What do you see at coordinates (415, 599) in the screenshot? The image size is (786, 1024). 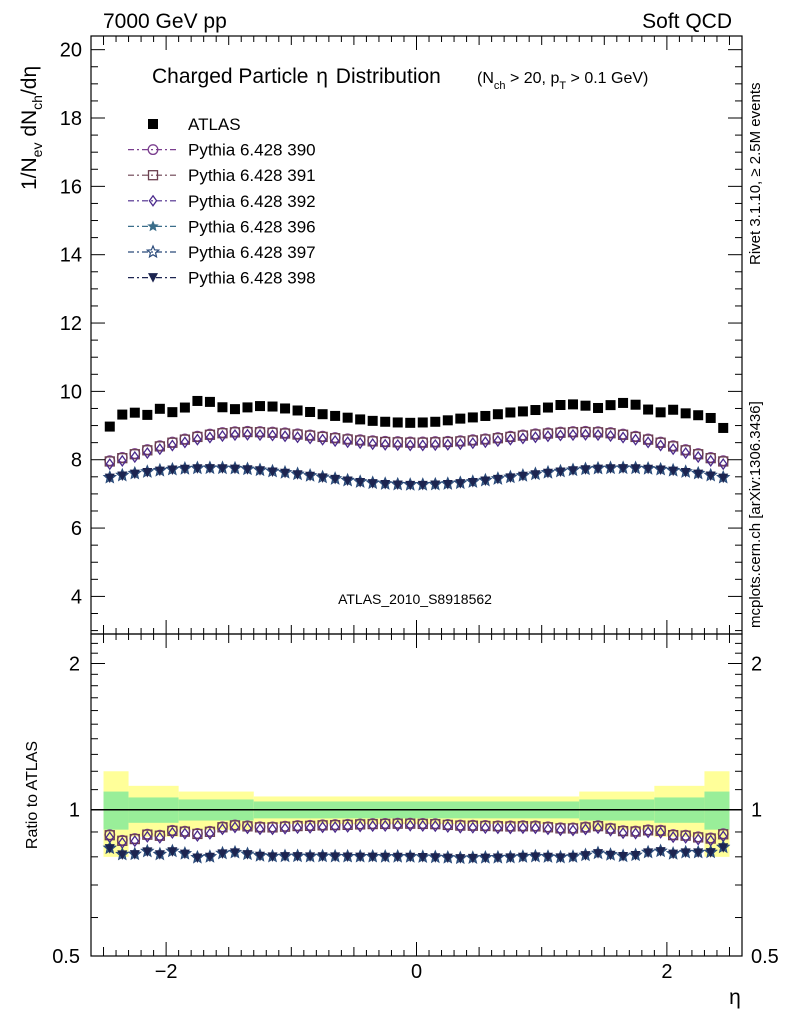 I see `analysis-watermark: ATLAS_2010_S8918562` at bounding box center [415, 599].